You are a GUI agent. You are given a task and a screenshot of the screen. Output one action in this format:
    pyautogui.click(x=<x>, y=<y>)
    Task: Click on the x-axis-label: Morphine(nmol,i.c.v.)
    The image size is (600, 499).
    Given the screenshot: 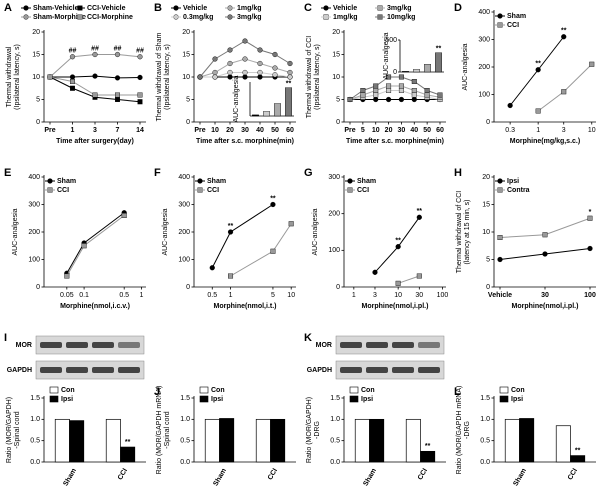 What is the action you would take?
    pyautogui.click(x=95, y=306)
    